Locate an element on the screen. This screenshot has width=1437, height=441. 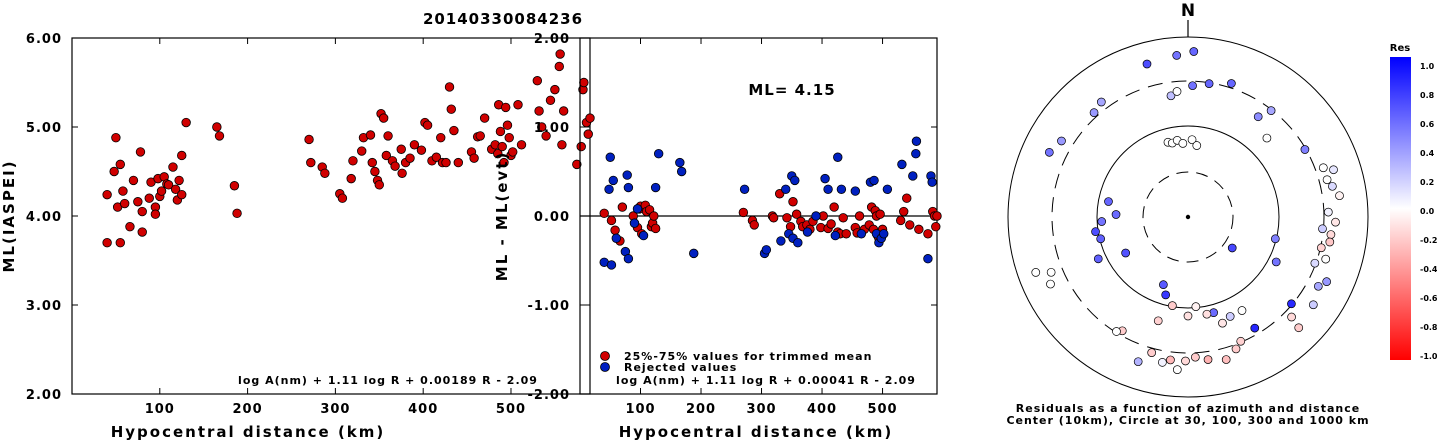
y-tick-label: -2.00 is located at coordinates (549, 395).